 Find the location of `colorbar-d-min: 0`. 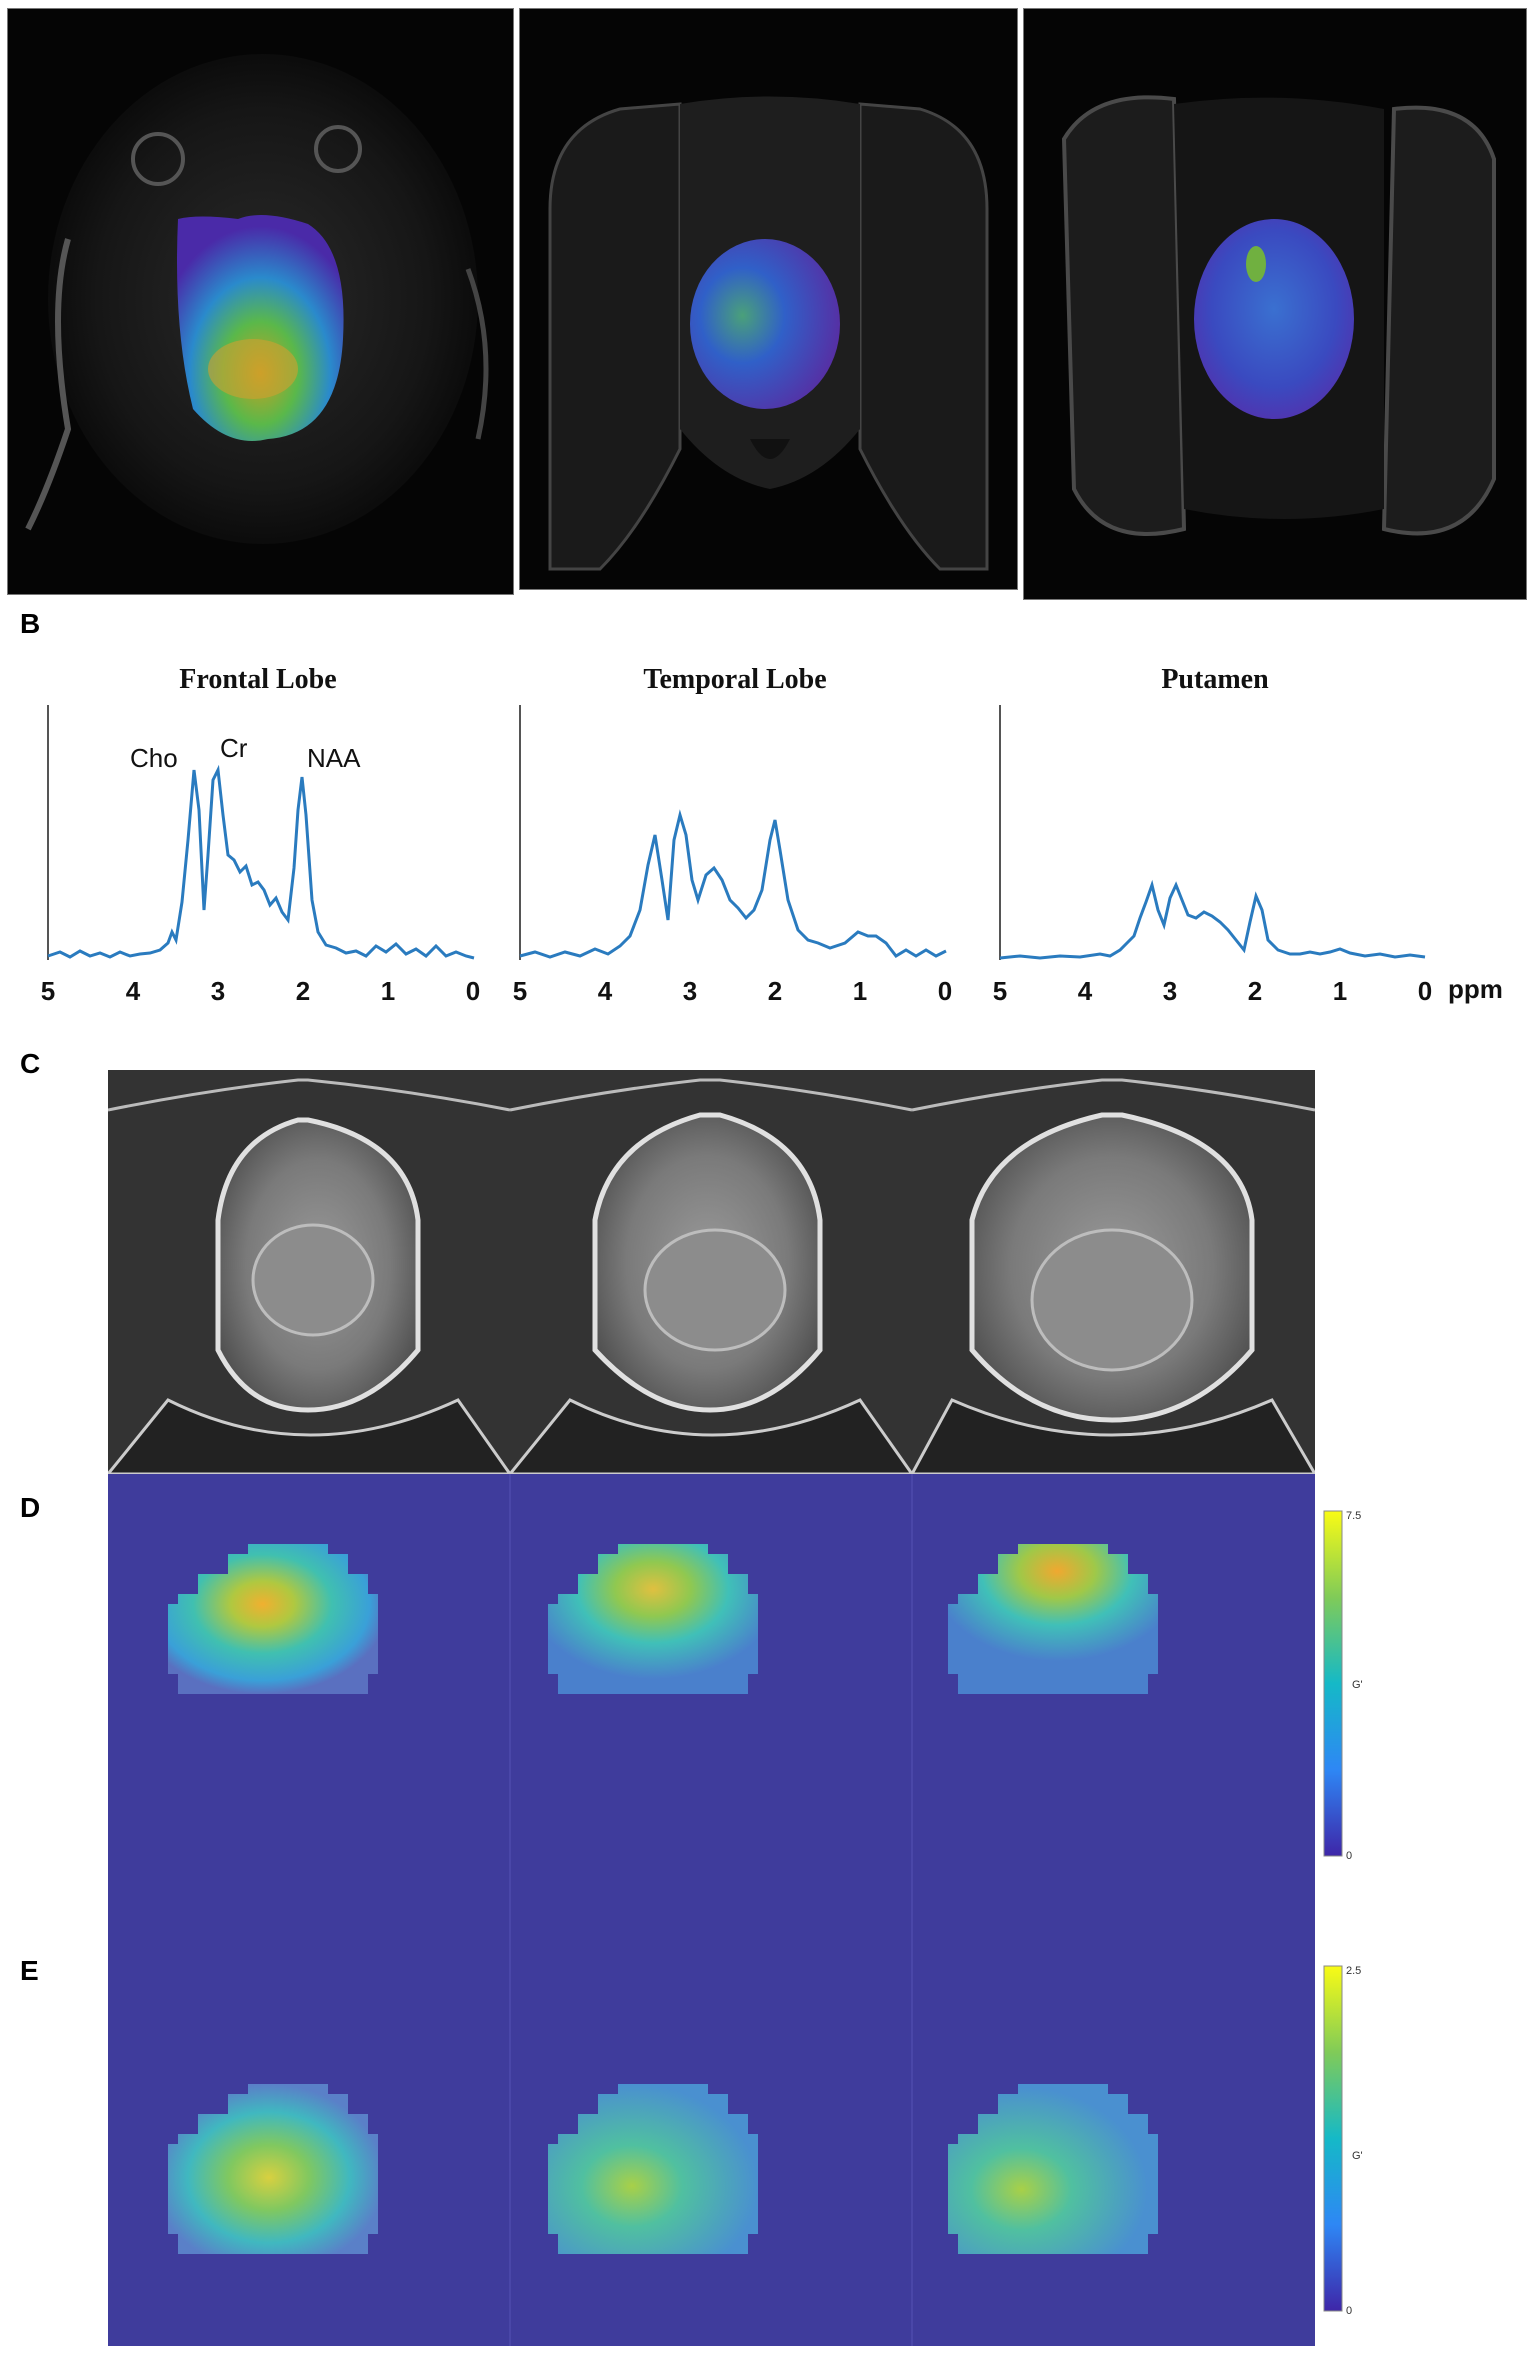

colorbar-d-min: 0 is located at coordinates (1349, 1856).